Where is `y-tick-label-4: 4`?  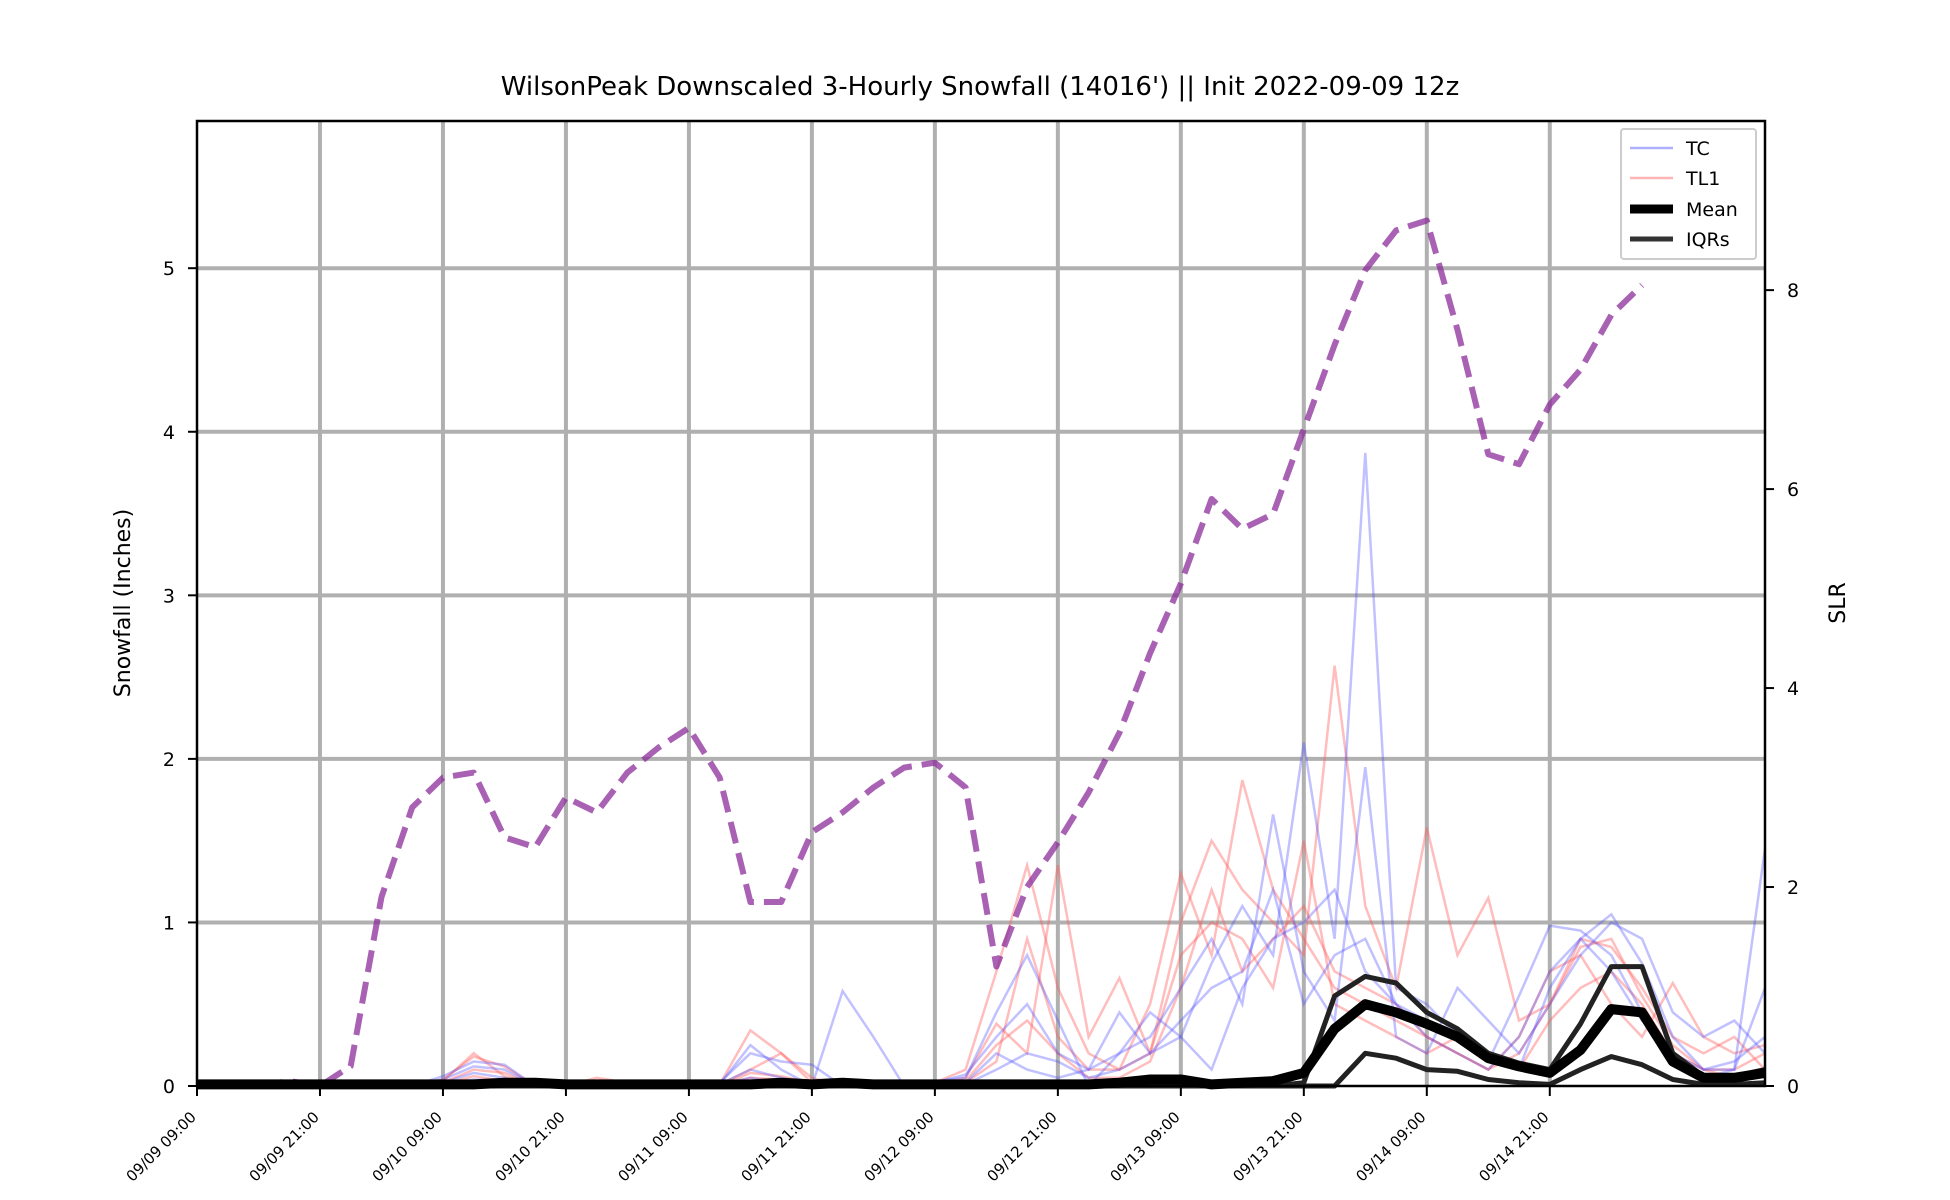
y-tick-label-4: 4 is located at coordinates (169, 433).